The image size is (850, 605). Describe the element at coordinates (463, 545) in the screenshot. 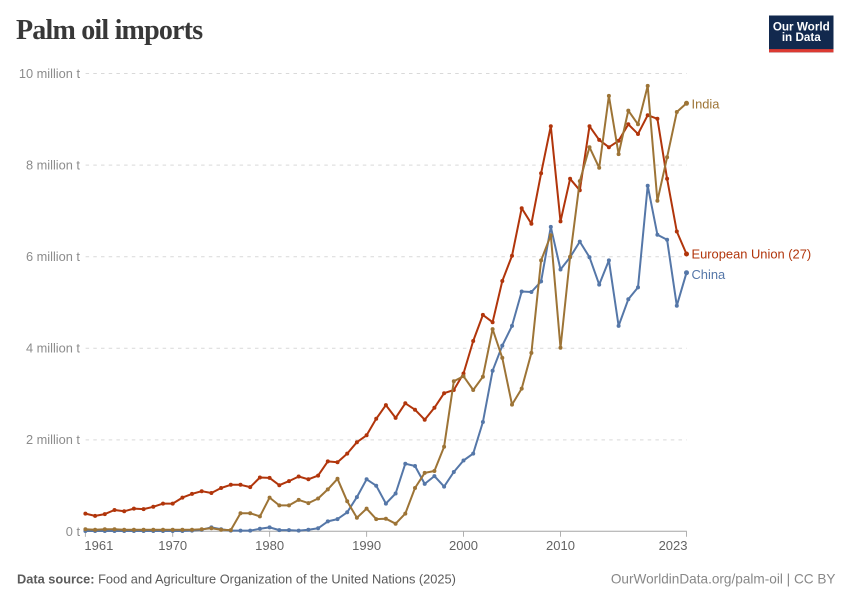

I see `svg-text: 2000` at that location.